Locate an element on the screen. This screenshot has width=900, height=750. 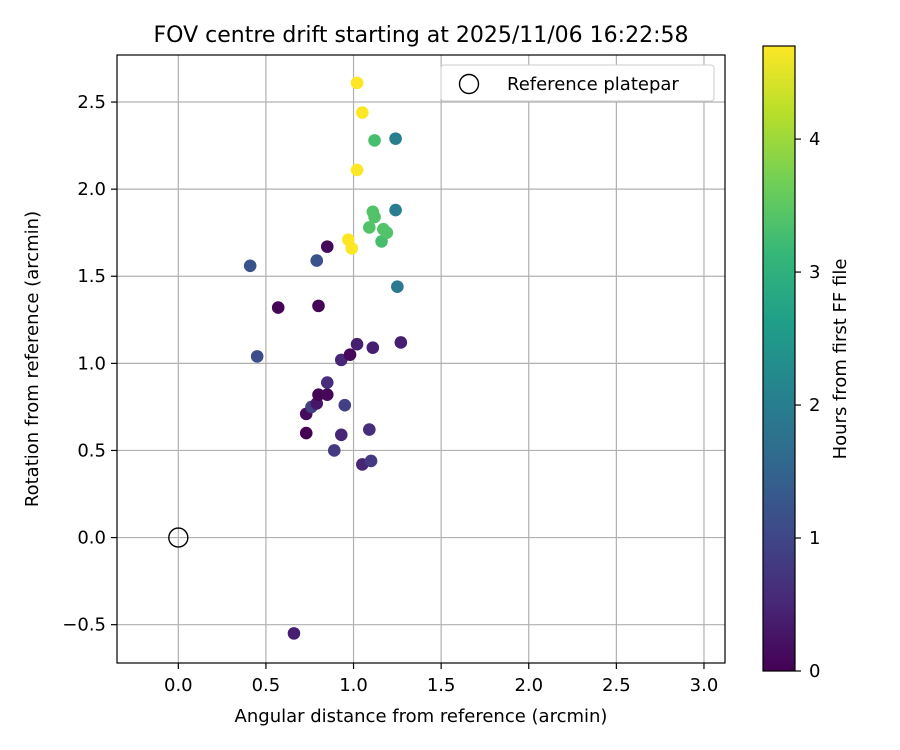
reference-platepar-marker is located at coordinates (178, 537).